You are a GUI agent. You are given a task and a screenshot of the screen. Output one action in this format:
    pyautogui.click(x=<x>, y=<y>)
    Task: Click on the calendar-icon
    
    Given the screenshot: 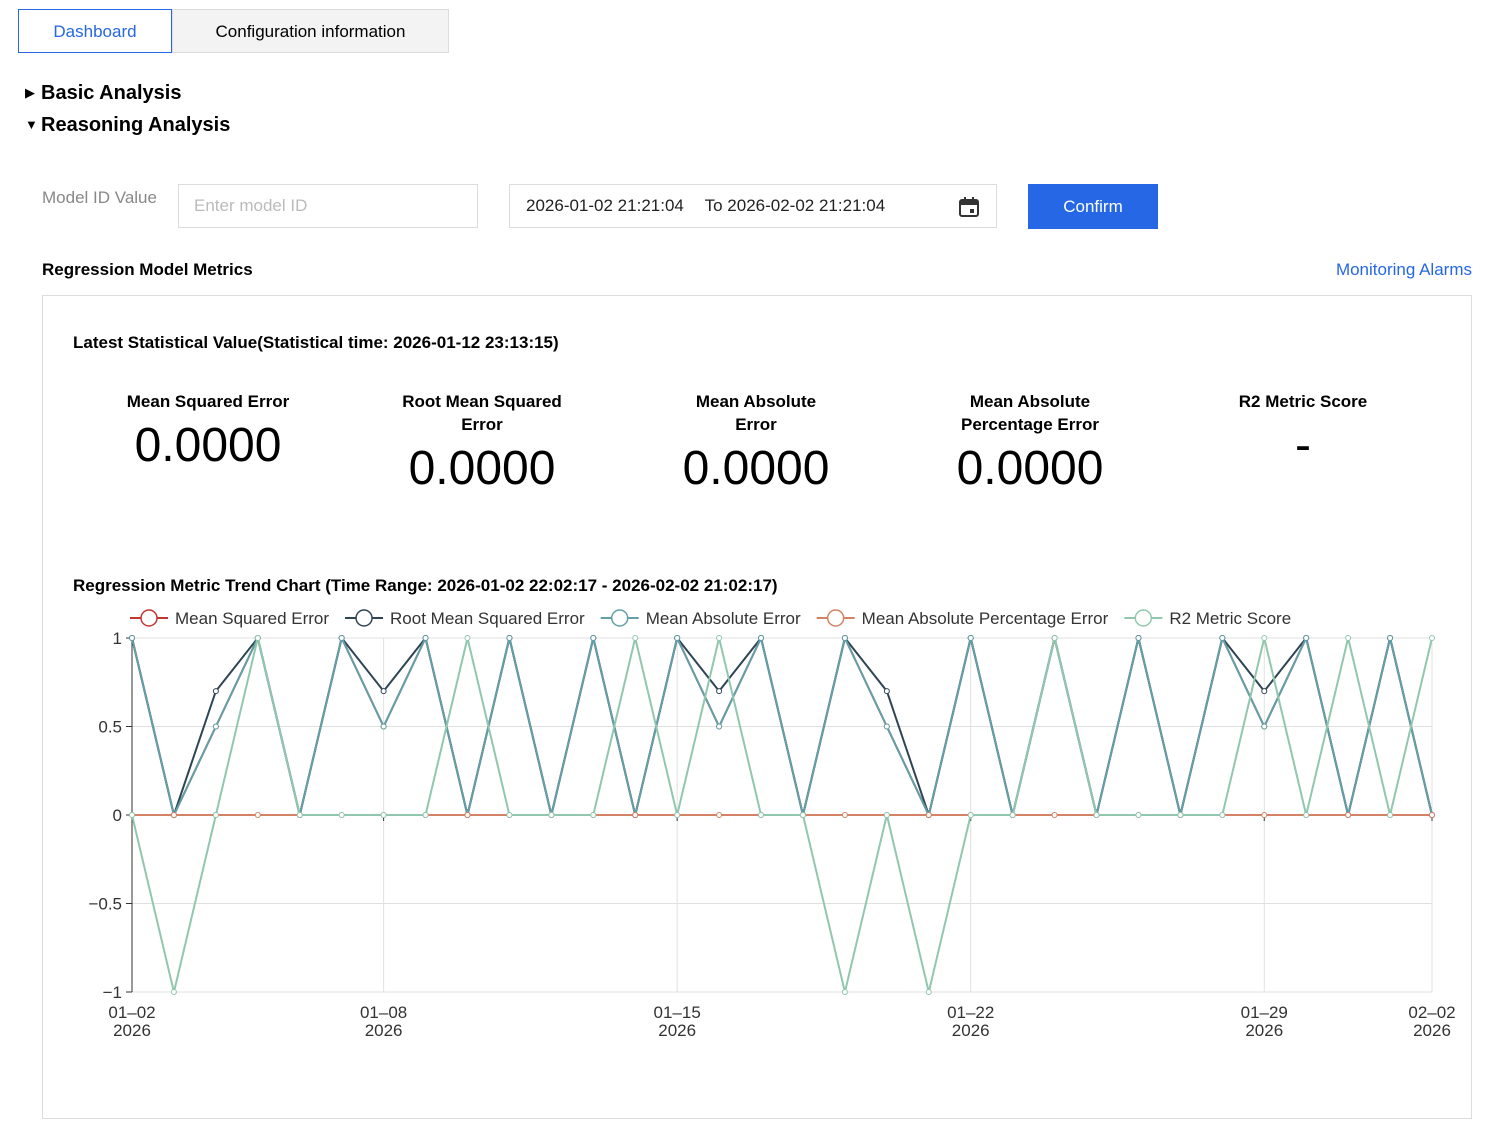 What is the action you would take?
    pyautogui.click(x=969, y=207)
    